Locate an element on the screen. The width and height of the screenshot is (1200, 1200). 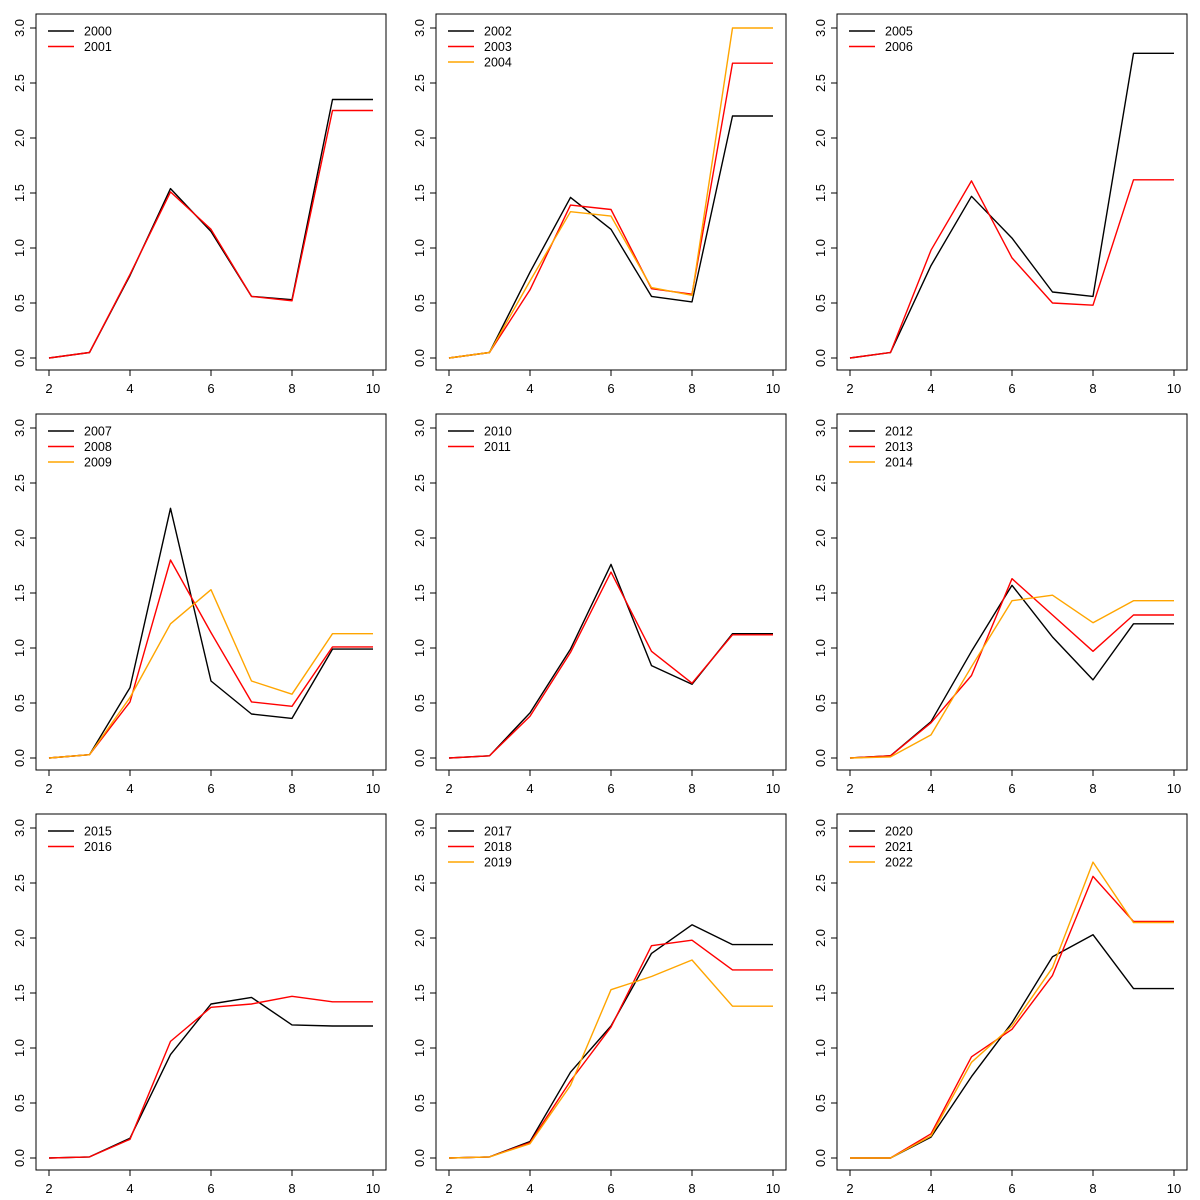
series-line-2009 is located at coordinates (210, 674).